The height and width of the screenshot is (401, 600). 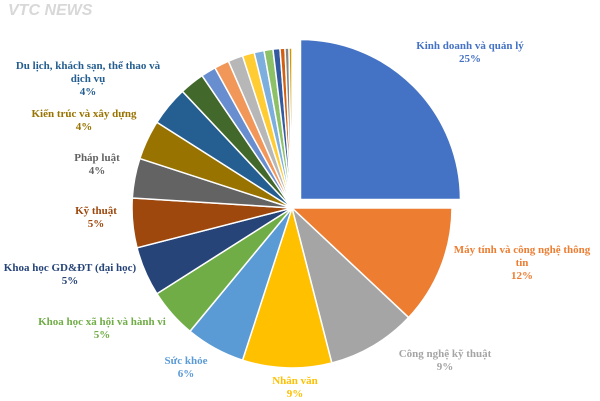 I want to click on slice-label: Khoa học xã hội và hành vi, so click(x=102, y=322).